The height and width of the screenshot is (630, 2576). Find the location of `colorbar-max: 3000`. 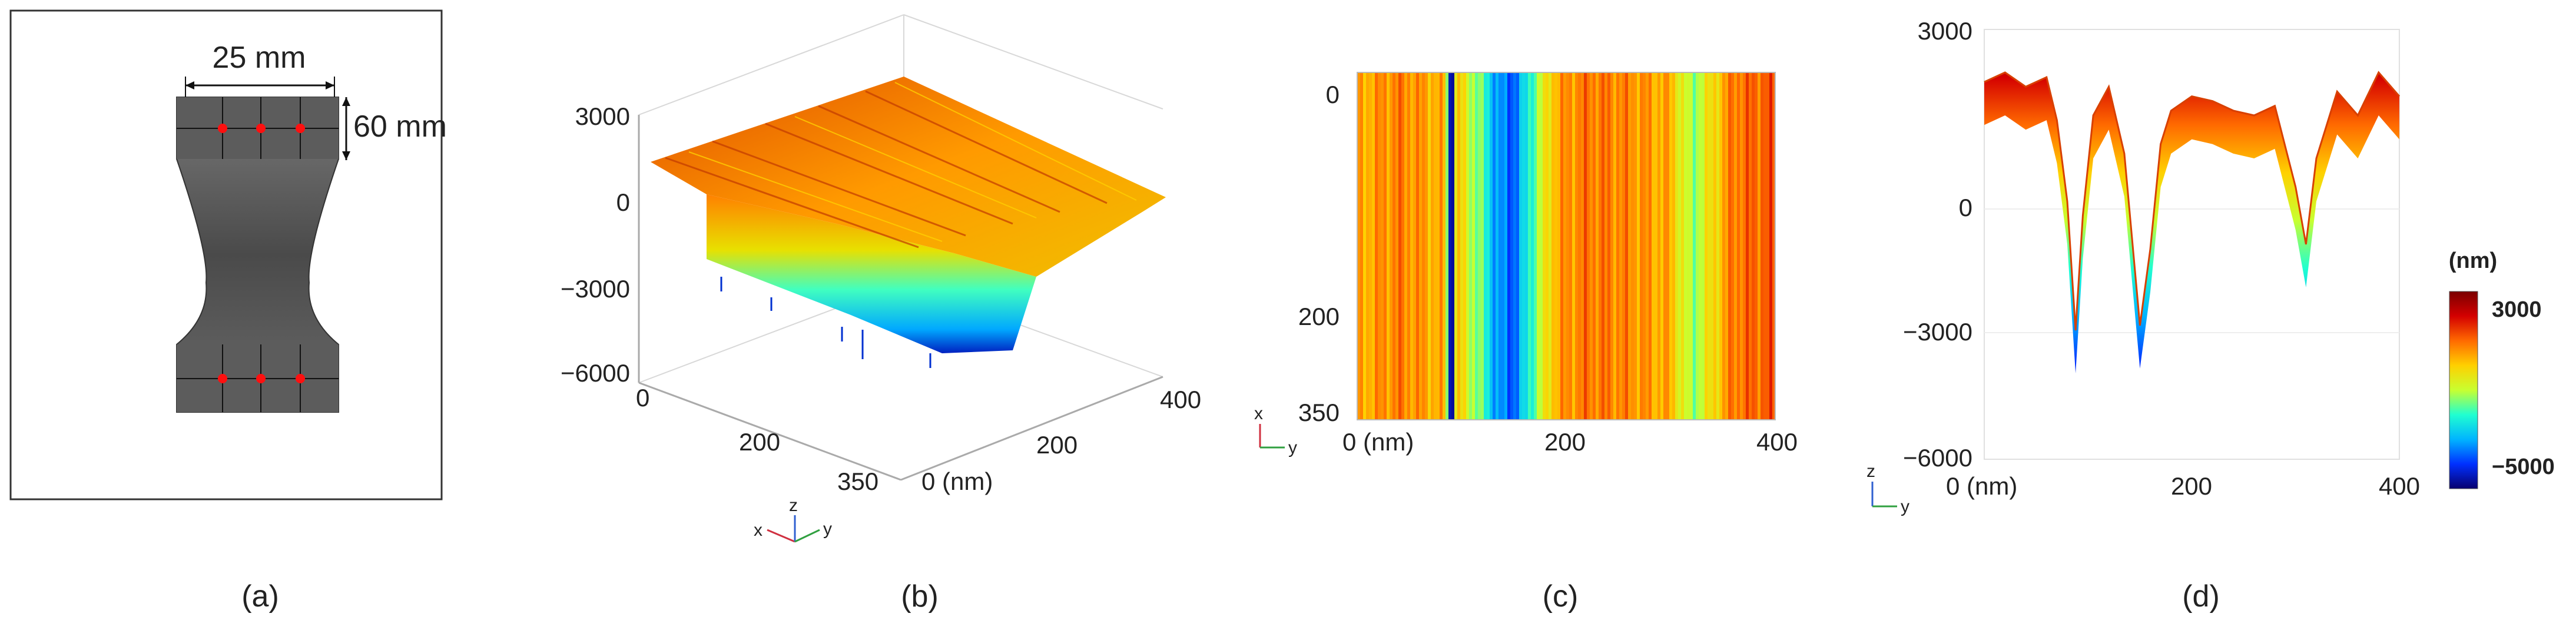

colorbar-max: 3000 is located at coordinates (2517, 309).